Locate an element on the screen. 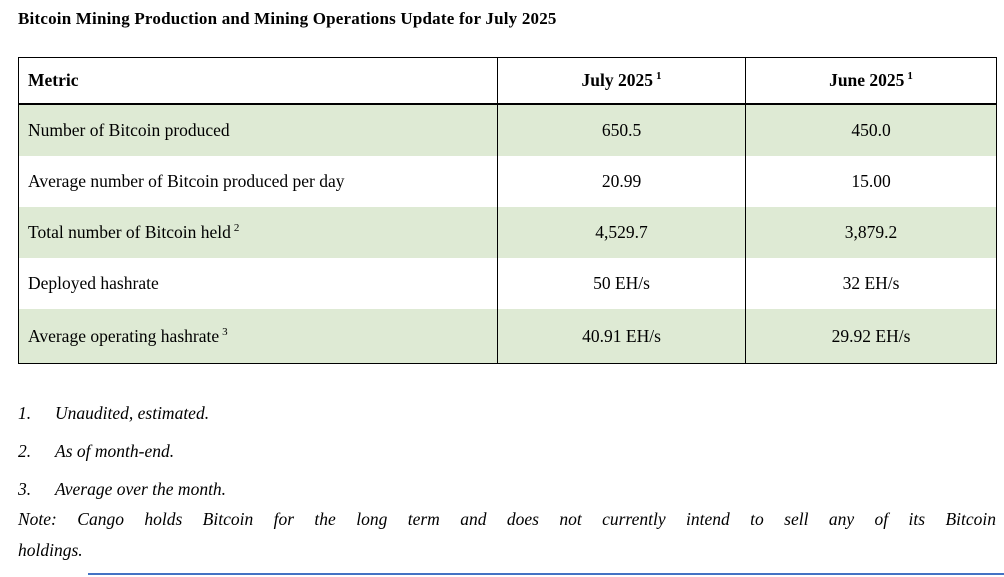 This screenshot has width=1004, height=577. june-value-cell: 450.0 is located at coordinates (871, 130).